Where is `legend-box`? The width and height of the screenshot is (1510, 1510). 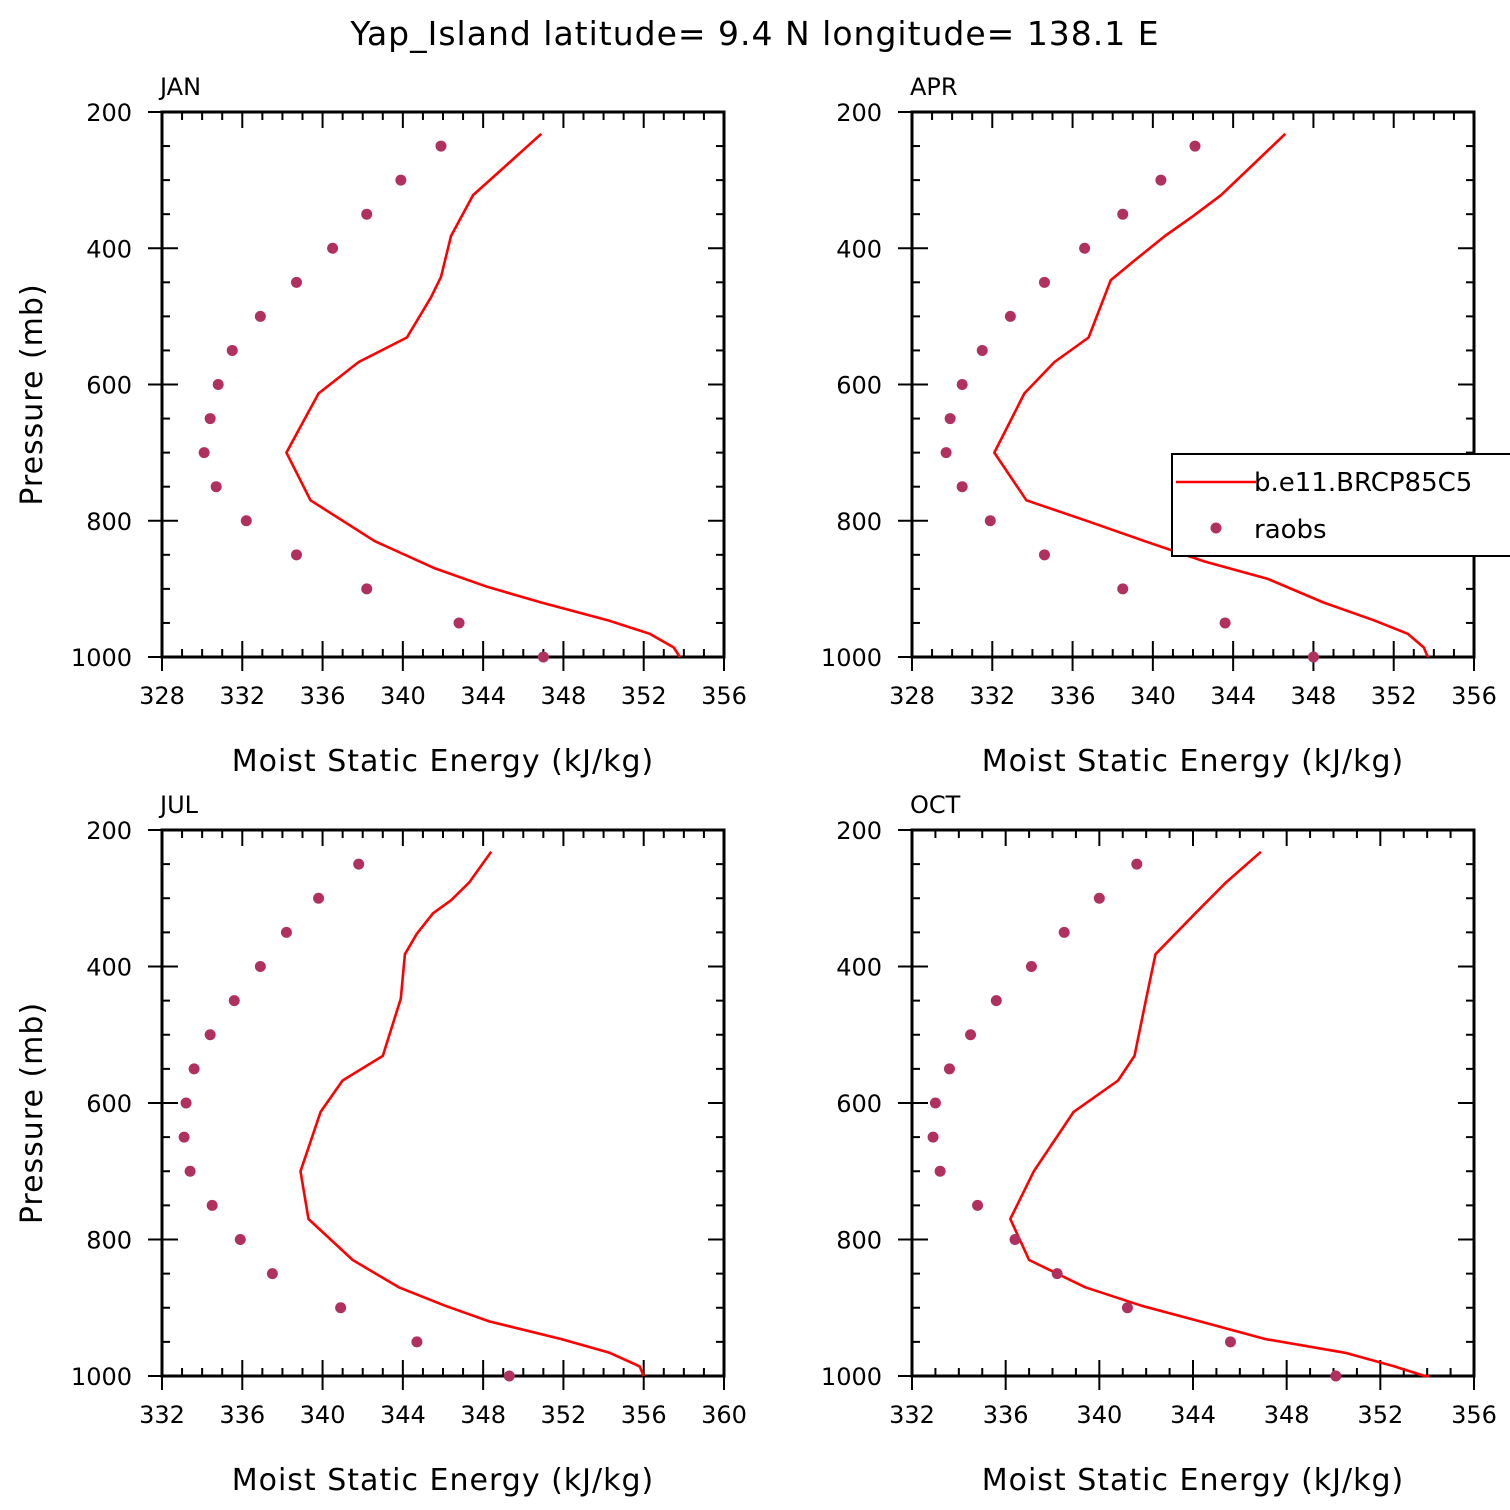 legend-box is located at coordinates (1340, 505).